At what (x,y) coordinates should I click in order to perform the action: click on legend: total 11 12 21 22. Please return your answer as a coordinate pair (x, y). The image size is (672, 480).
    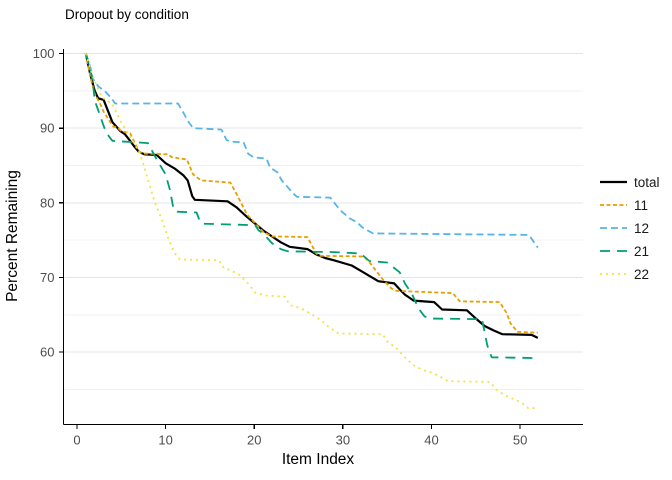
    Looking at the image, I should click on (630, 228).